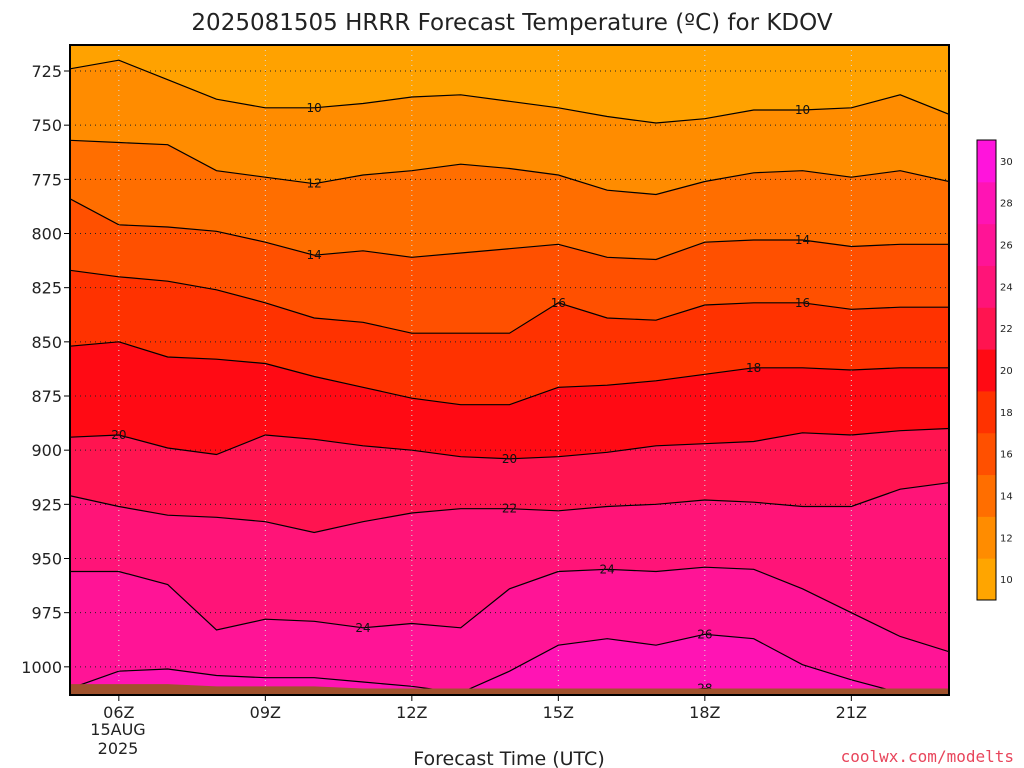  Describe the element at coordinates (45, 369) in the screenshot. I see `y-axis: 725 750 775 800 825 850 875 900 925 950 975 1000` at that location.